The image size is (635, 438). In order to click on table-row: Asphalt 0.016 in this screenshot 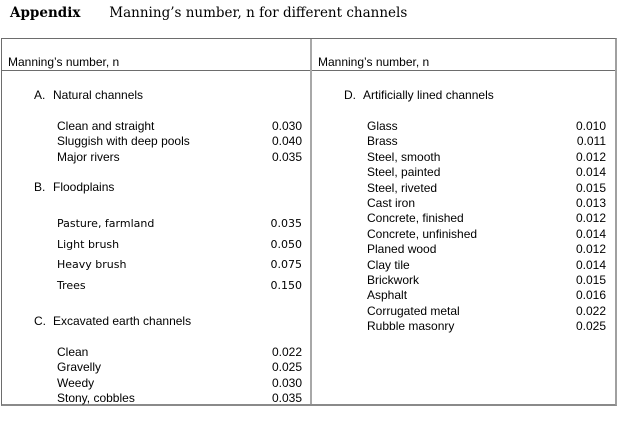, I will do `click(486, 295)`.